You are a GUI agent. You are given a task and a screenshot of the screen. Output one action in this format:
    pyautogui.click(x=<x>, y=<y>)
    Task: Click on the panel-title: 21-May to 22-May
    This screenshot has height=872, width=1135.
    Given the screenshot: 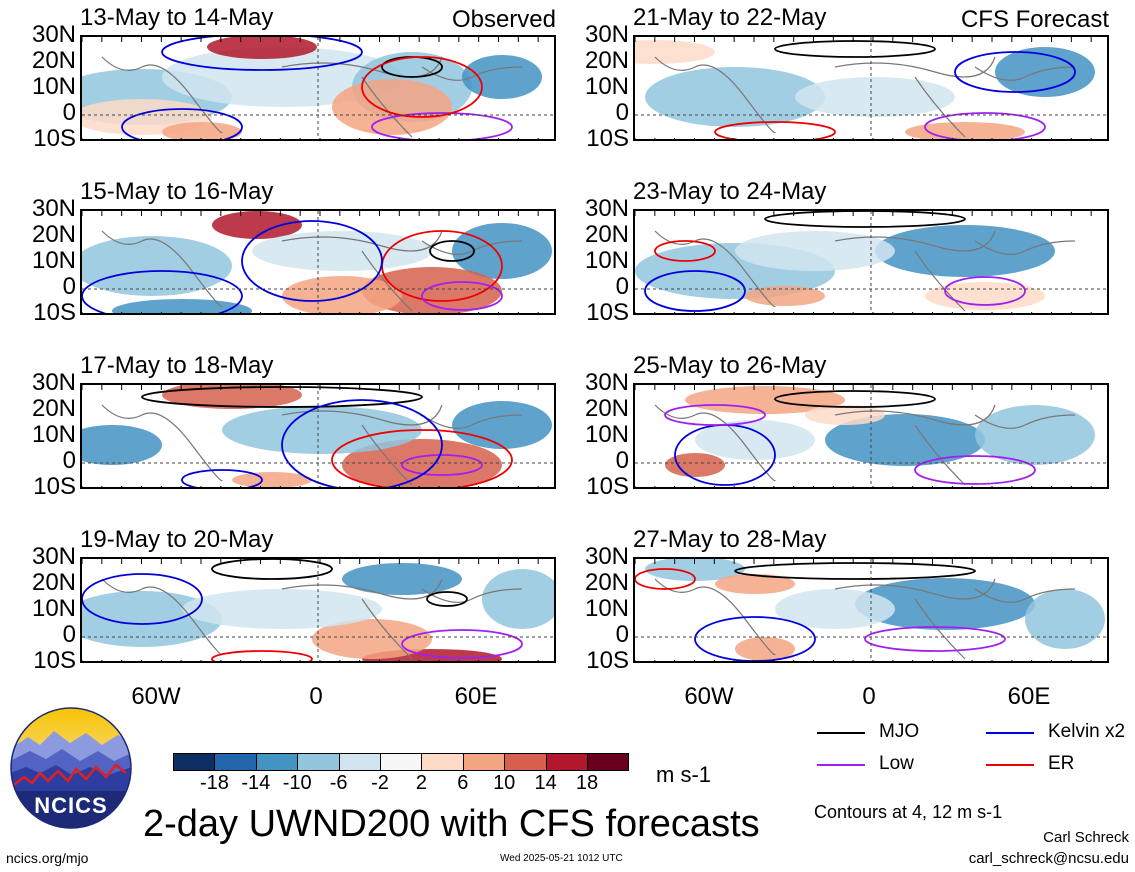 What is the action you would take?
    pyautogui.click(x=730, y=17)
    